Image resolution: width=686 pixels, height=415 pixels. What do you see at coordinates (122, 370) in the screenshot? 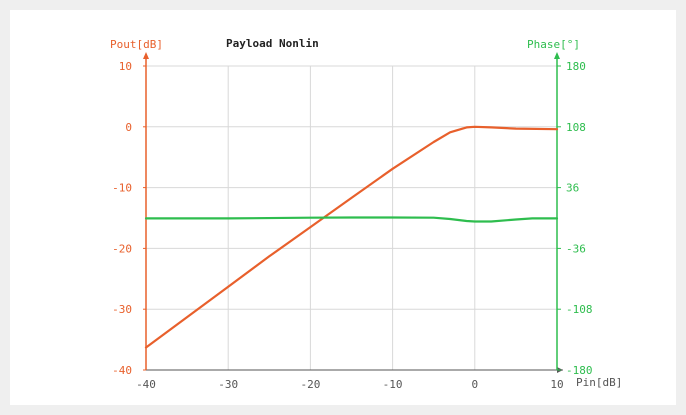
I see `y-left-tick-label: -40` at bounding box center [122, 370].